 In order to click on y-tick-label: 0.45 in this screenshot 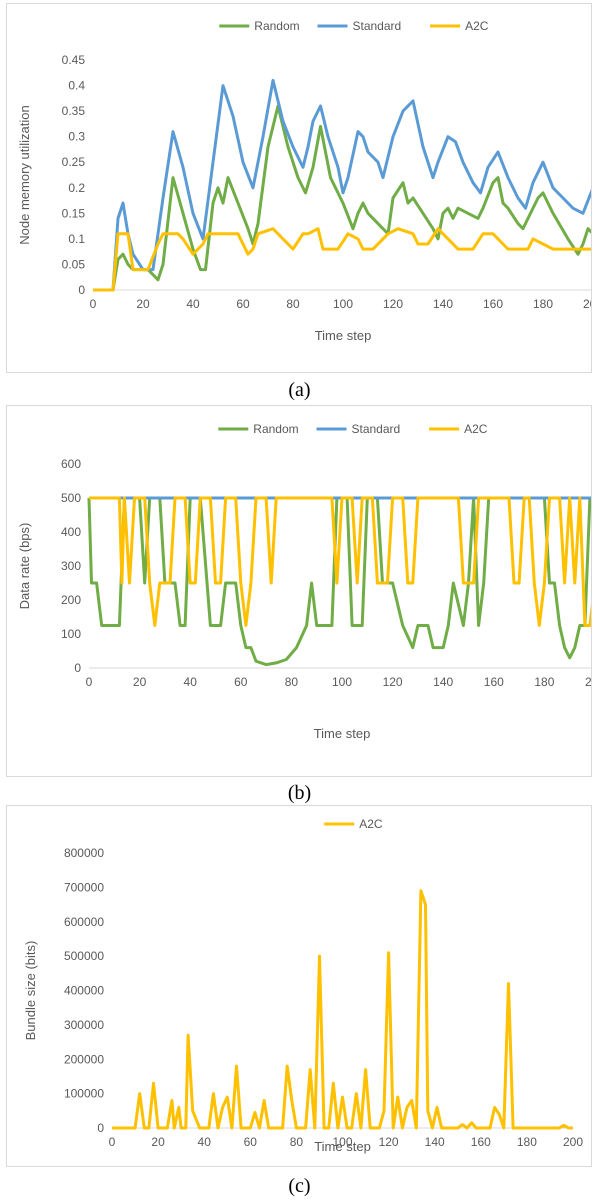, I will do `click(74, 60)`.